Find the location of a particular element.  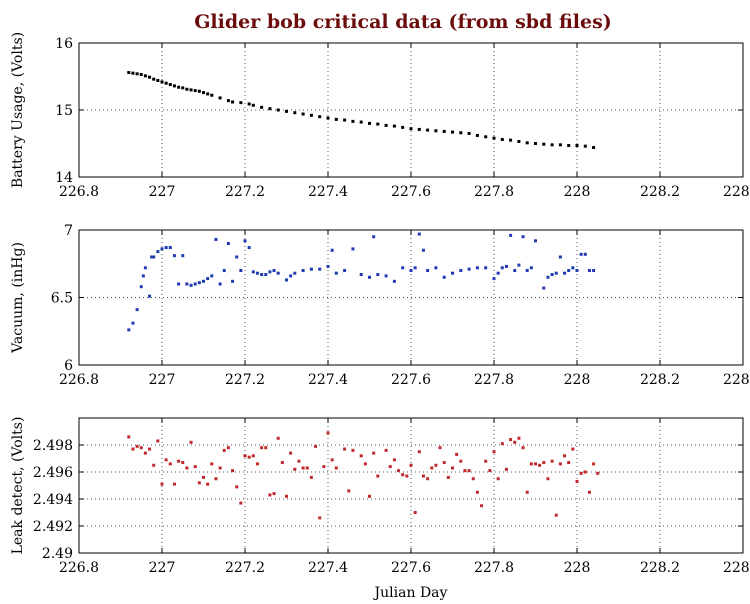

battery-ytick-label: 14 is located at coordinates (64, 178).